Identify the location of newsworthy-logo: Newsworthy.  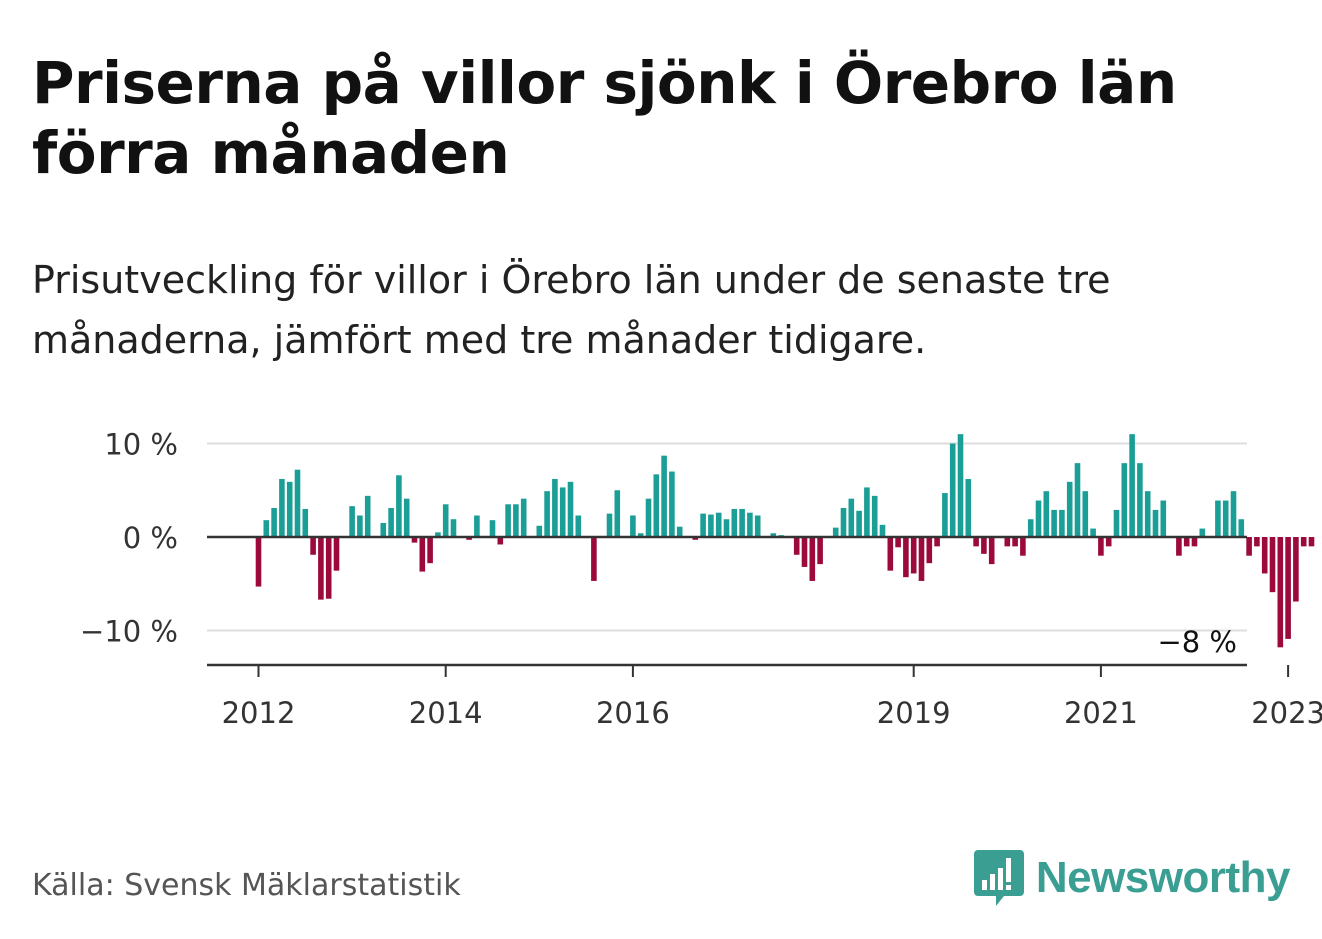
(1132, 878).